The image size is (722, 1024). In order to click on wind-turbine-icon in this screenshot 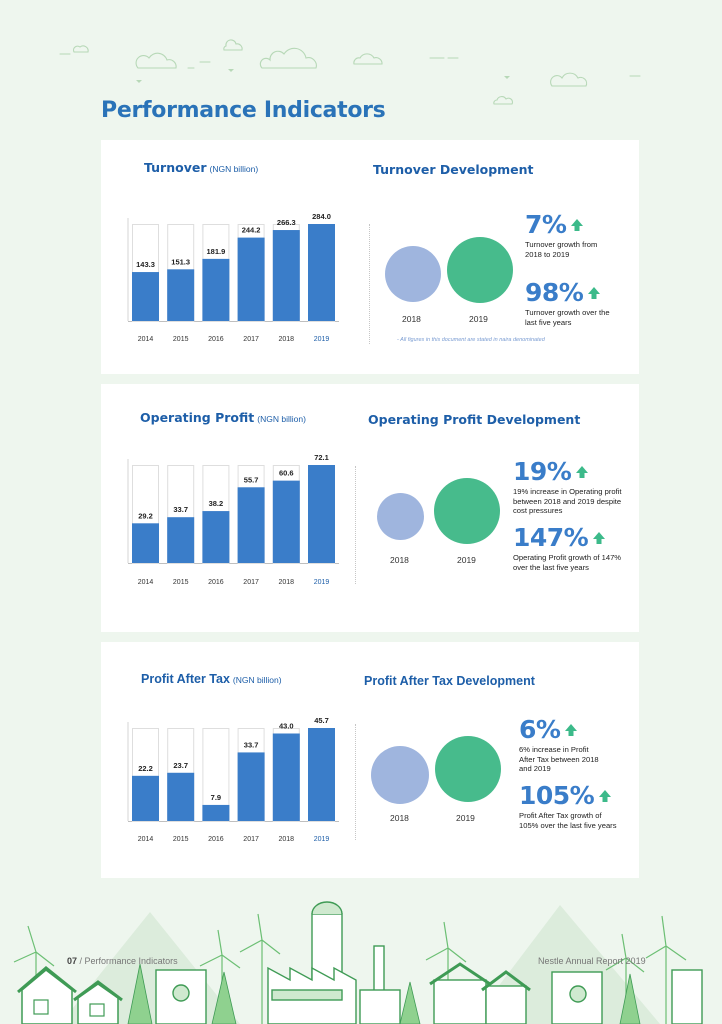, I will do `click(350, 968)`.